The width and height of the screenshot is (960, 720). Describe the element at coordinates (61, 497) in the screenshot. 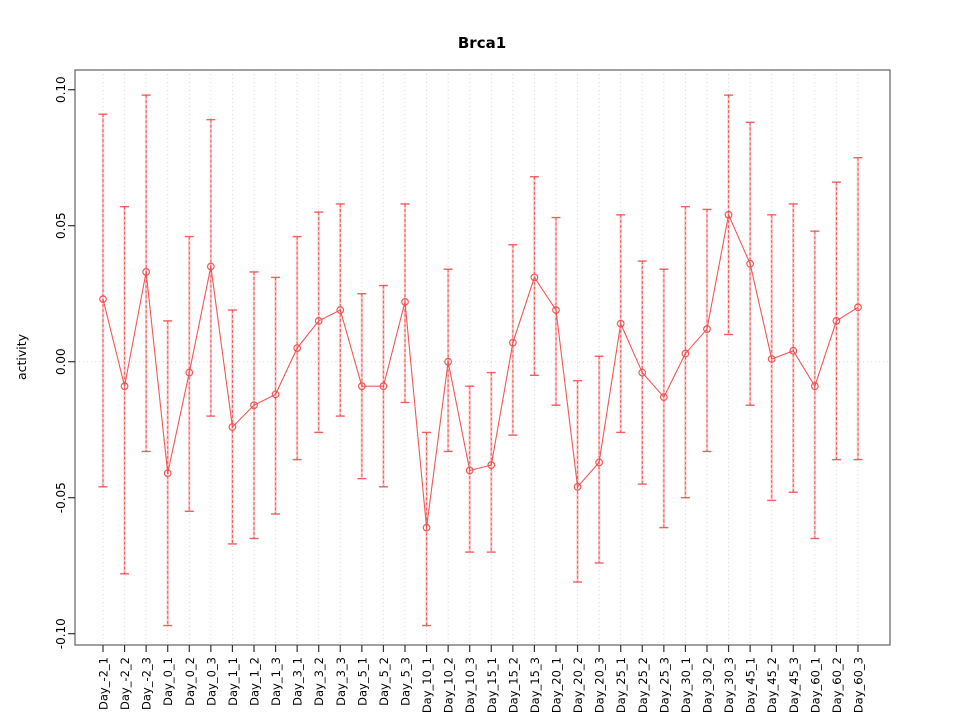

I see `y-tick-label: -0.05` at that location.